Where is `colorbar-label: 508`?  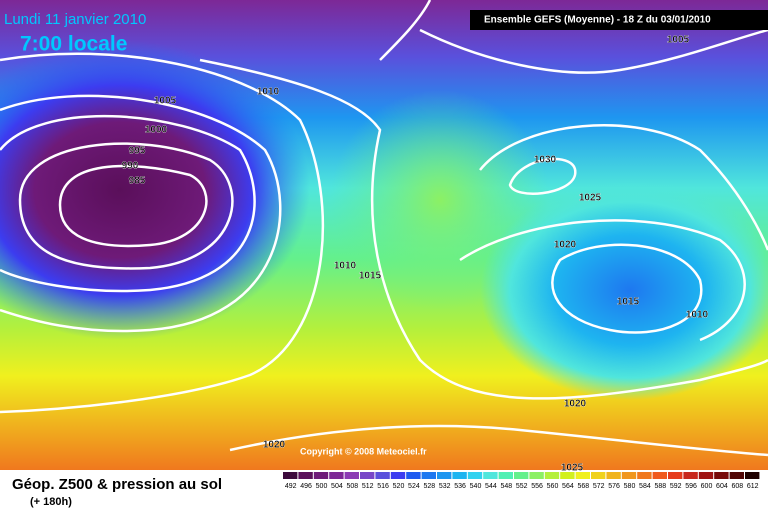 colorbar-label: 508 is located at coordinates (352, 486).